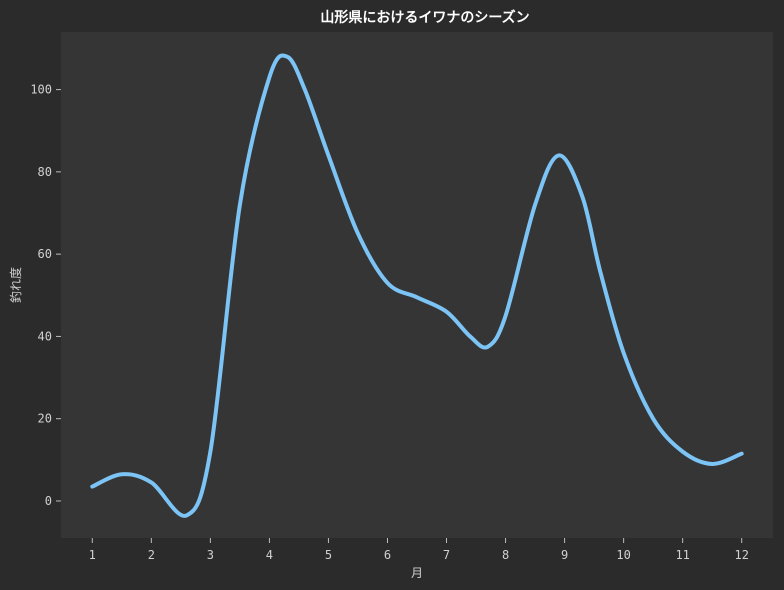 Image resolution: width=784 pixels, height=590 pixels. What do you see at coordinates (45, 295) in the screenshot?
I see `y-axis: 0 20 40 60 80 100` at bounding box center [45, 295].